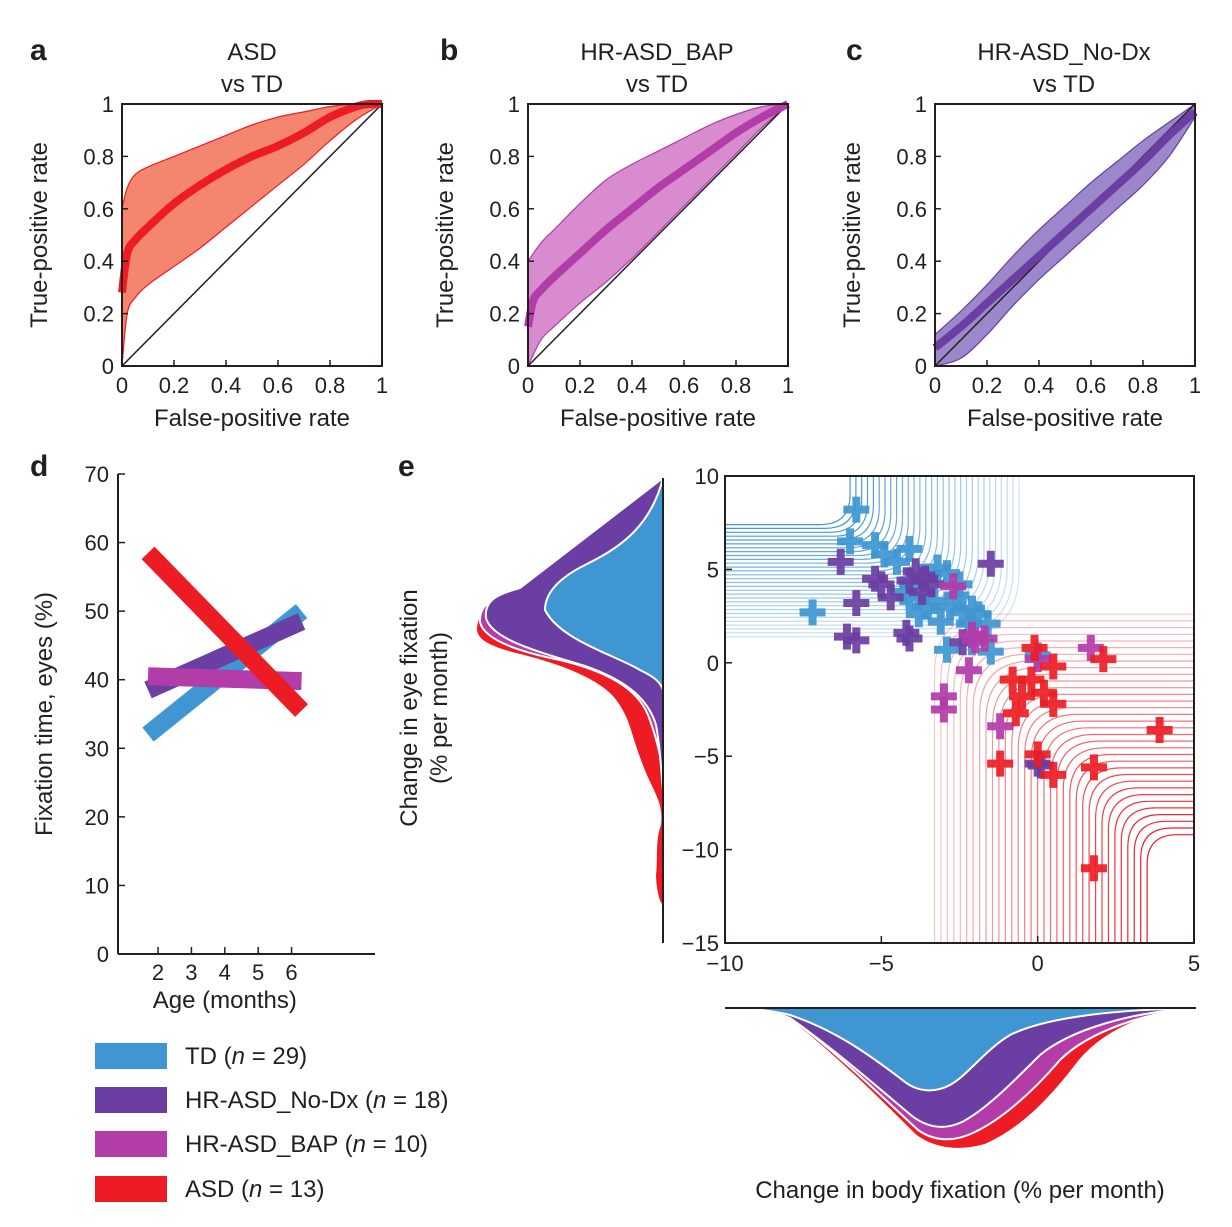 This screenshot has height=1227, width=1232. What do you see at coordinates (921, 104) in the screenshot?
I see `roc-ytick-label-c: 1` at bounding box center [921, 104].